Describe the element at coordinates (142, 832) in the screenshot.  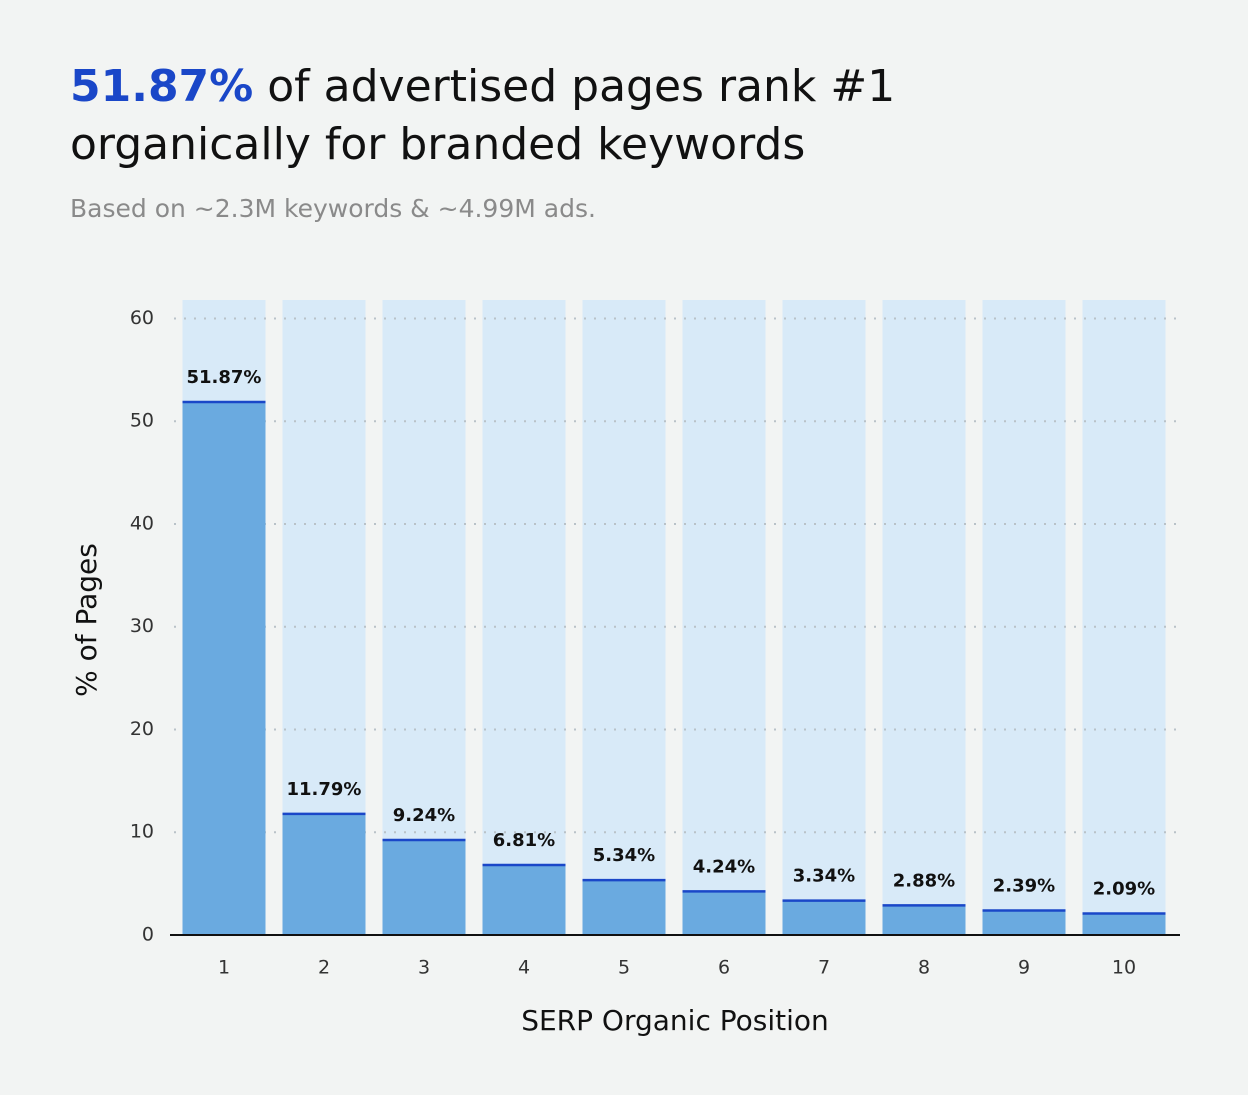
I see `y-tick-label: 10` at that location.